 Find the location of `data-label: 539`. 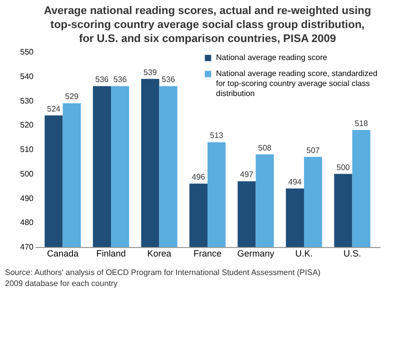

data-label: 539 is located at coordinates (151, 72).